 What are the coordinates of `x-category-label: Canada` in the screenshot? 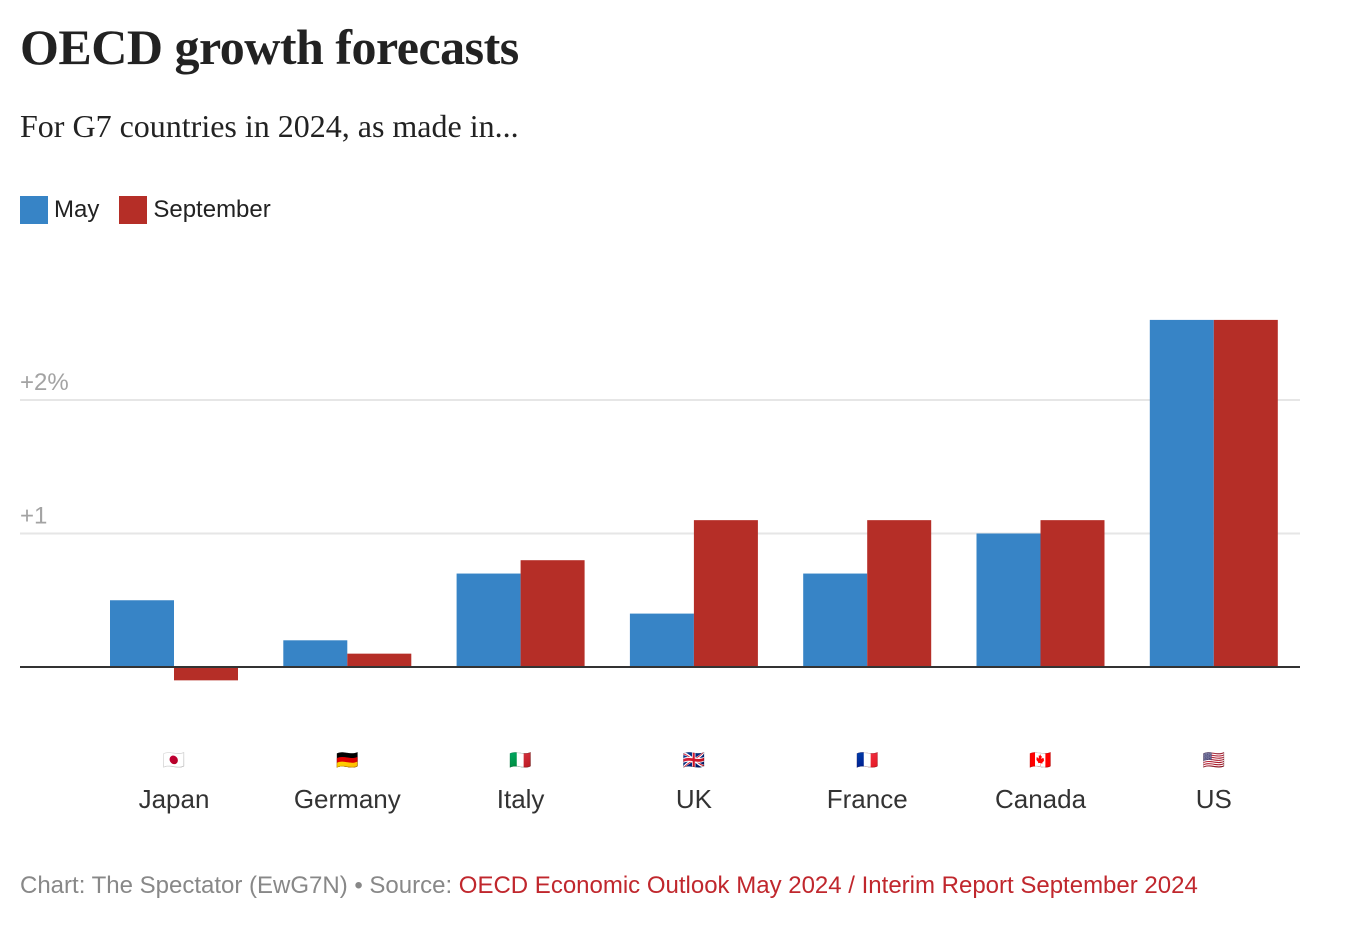 It's located at (1041, 799).